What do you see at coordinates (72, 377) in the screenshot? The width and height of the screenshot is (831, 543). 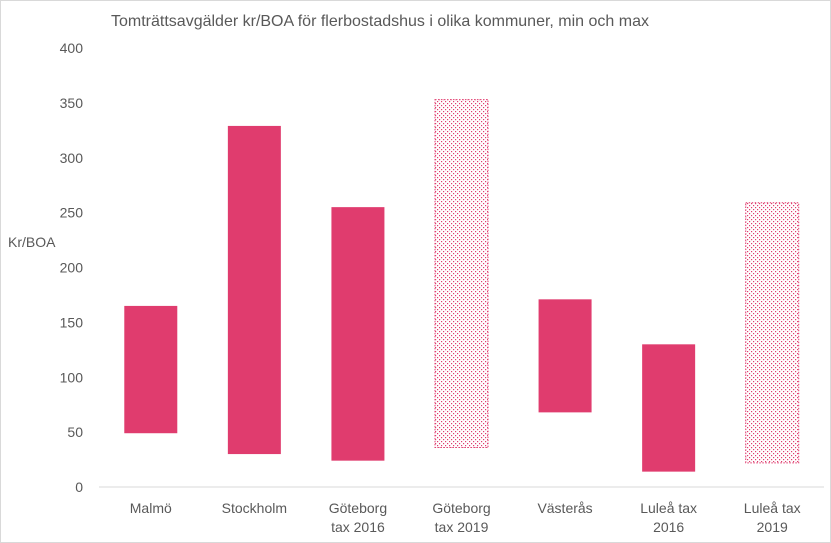 I see `y-tick-label: 100` at bounding box center [72, 377].